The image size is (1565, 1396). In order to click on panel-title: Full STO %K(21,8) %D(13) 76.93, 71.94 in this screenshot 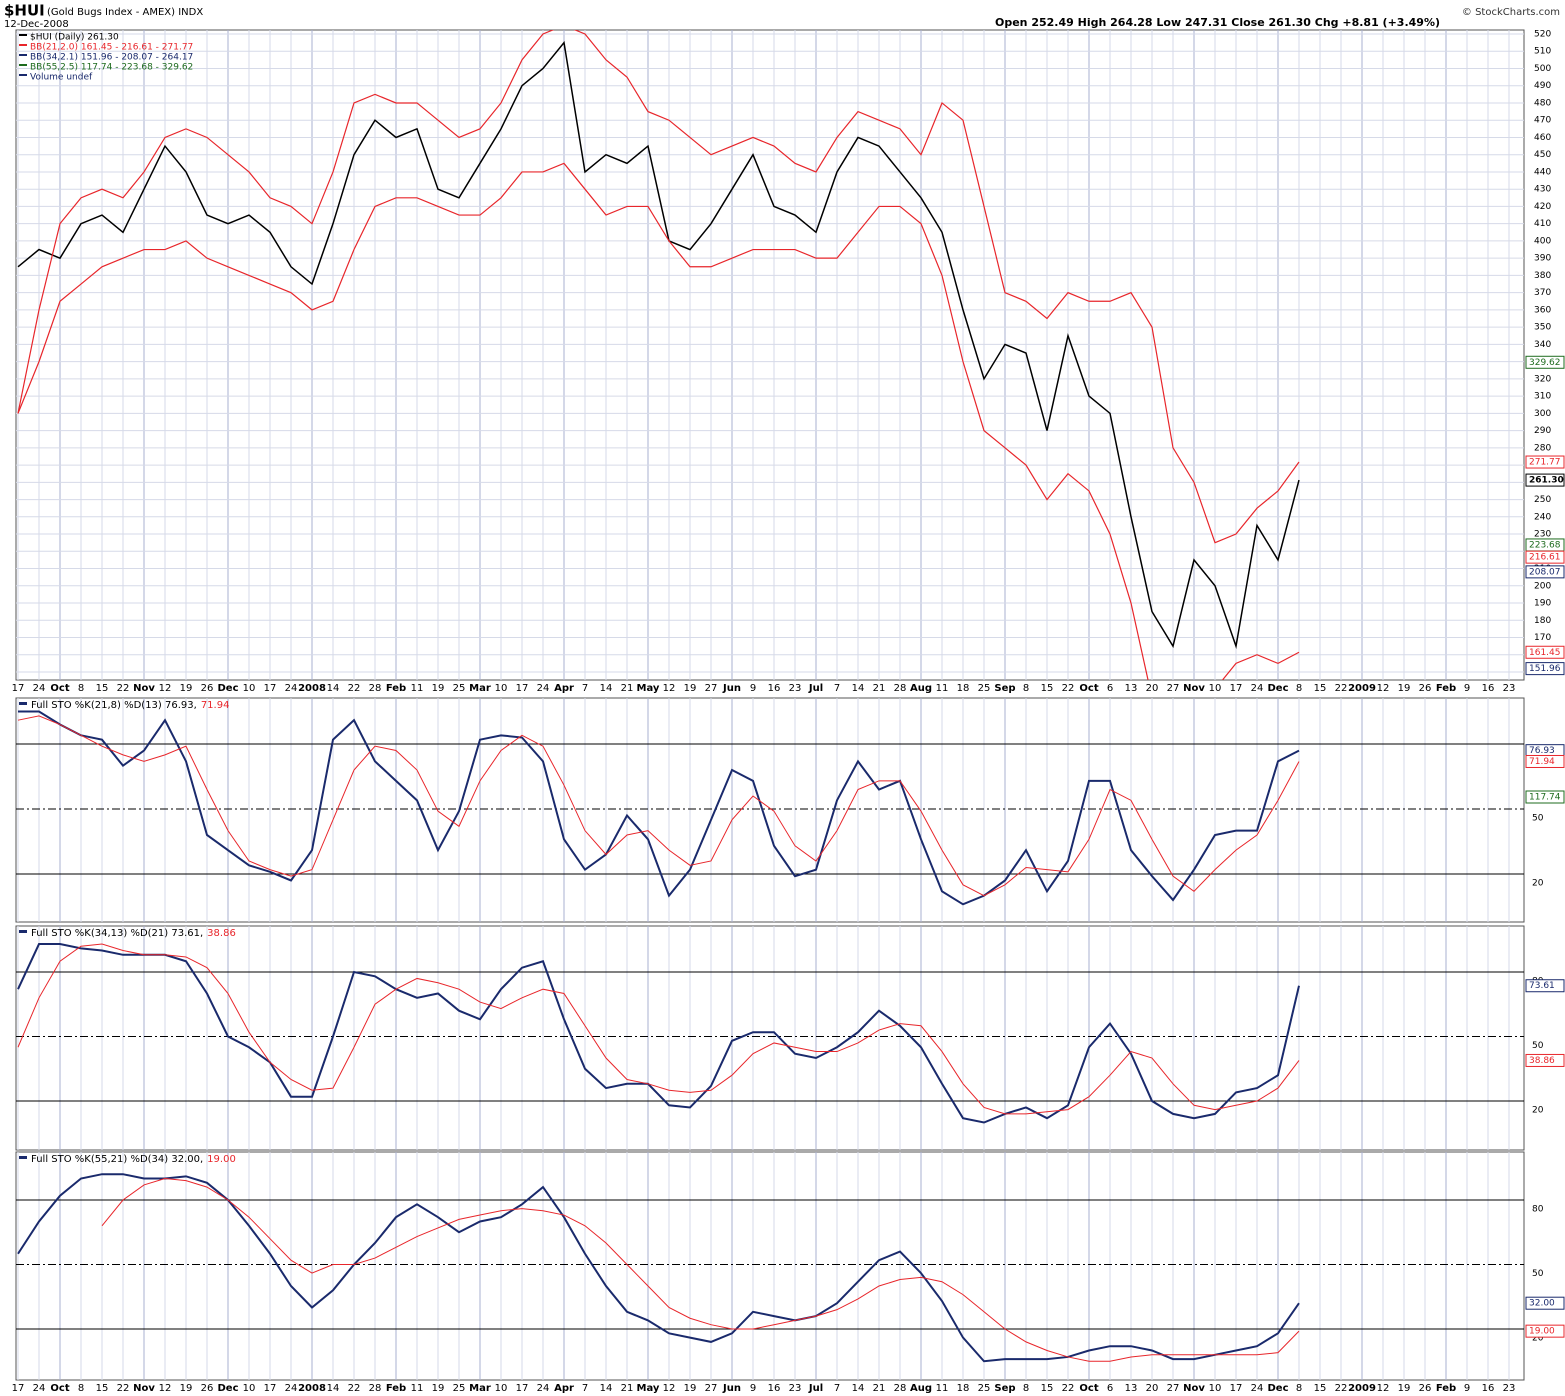, I will do `click(130, 705)`.